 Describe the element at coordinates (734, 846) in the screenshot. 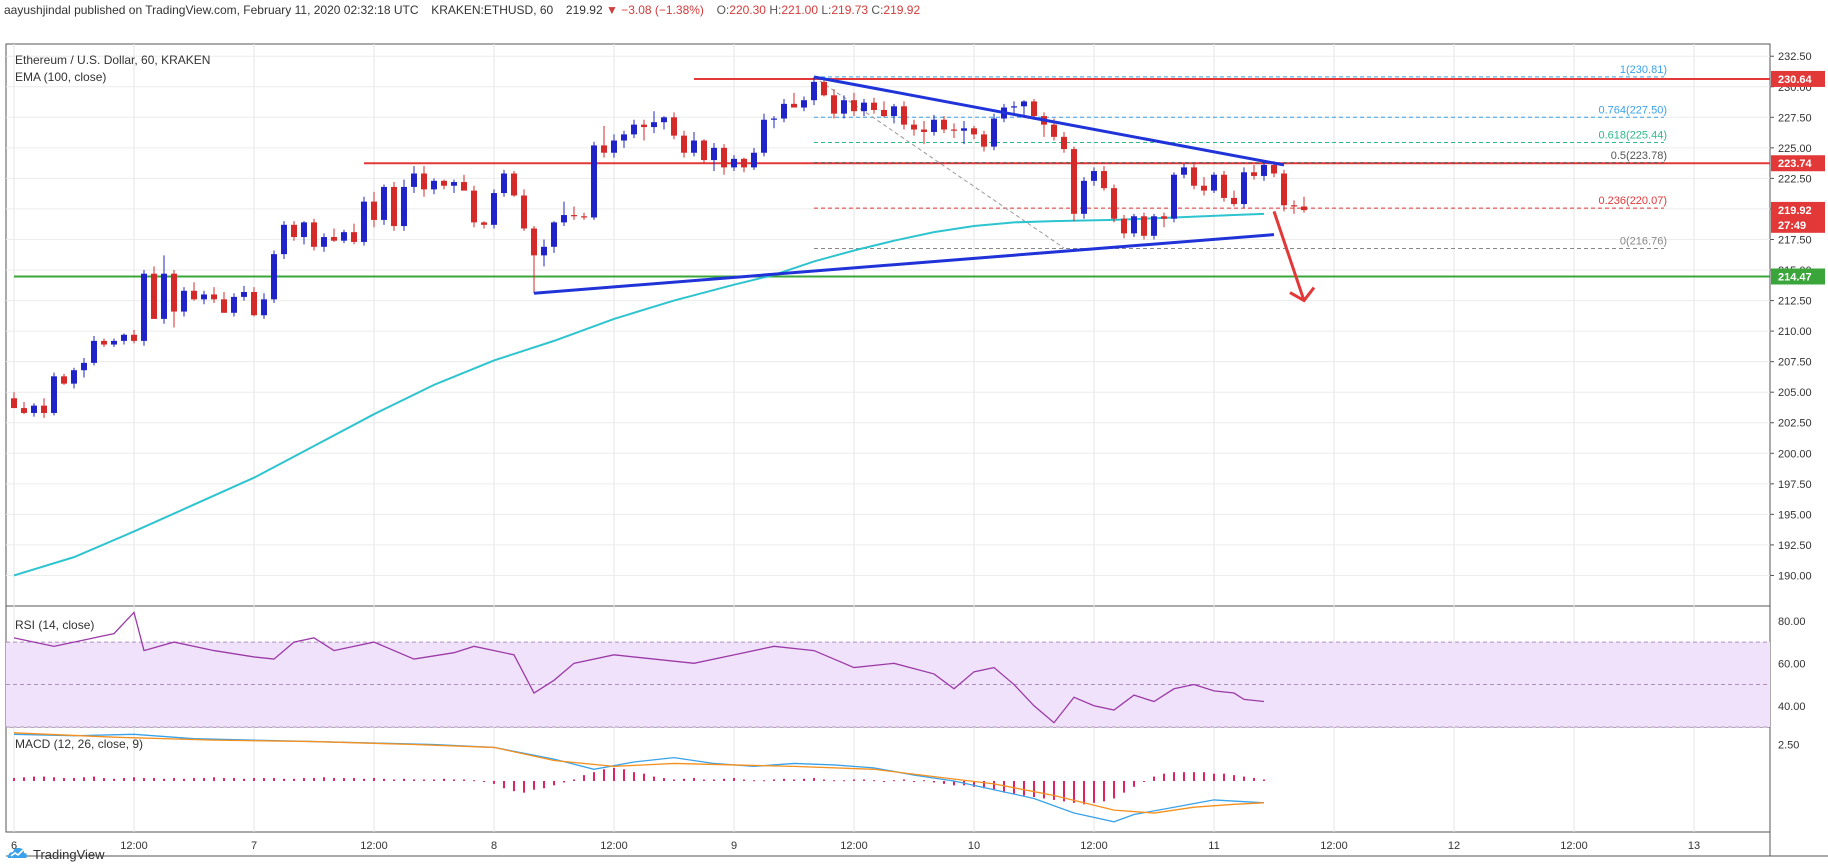

I see `x-tick-label: 9` at that location.